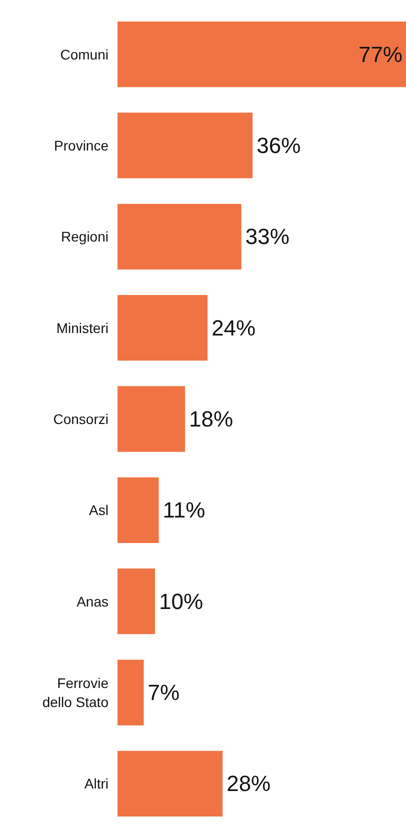  What do you see at coordinates (184, 510) in the screenshot?
I see `data-label: 11%` at bounding box center [184, 510].